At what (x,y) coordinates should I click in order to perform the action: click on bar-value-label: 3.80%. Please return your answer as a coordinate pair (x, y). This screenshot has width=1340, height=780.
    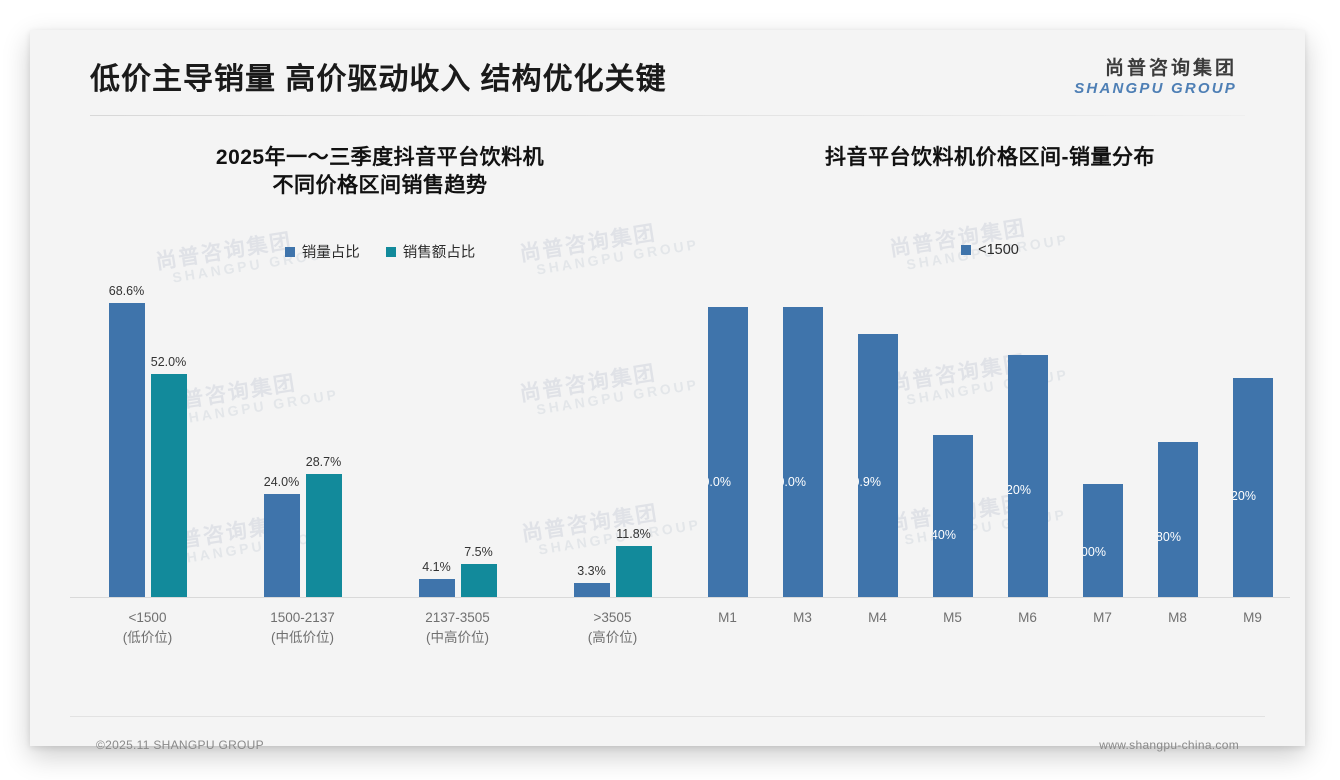
    Looking at the image, I should click on (1169, 537).